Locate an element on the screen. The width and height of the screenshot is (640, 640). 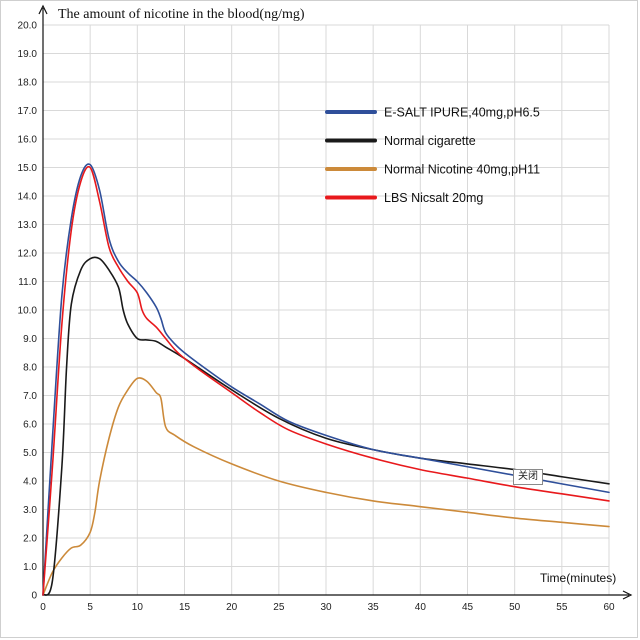
legend-label: Normal Nicotine 40mg,pH11 is located at coordinates (462, 170).